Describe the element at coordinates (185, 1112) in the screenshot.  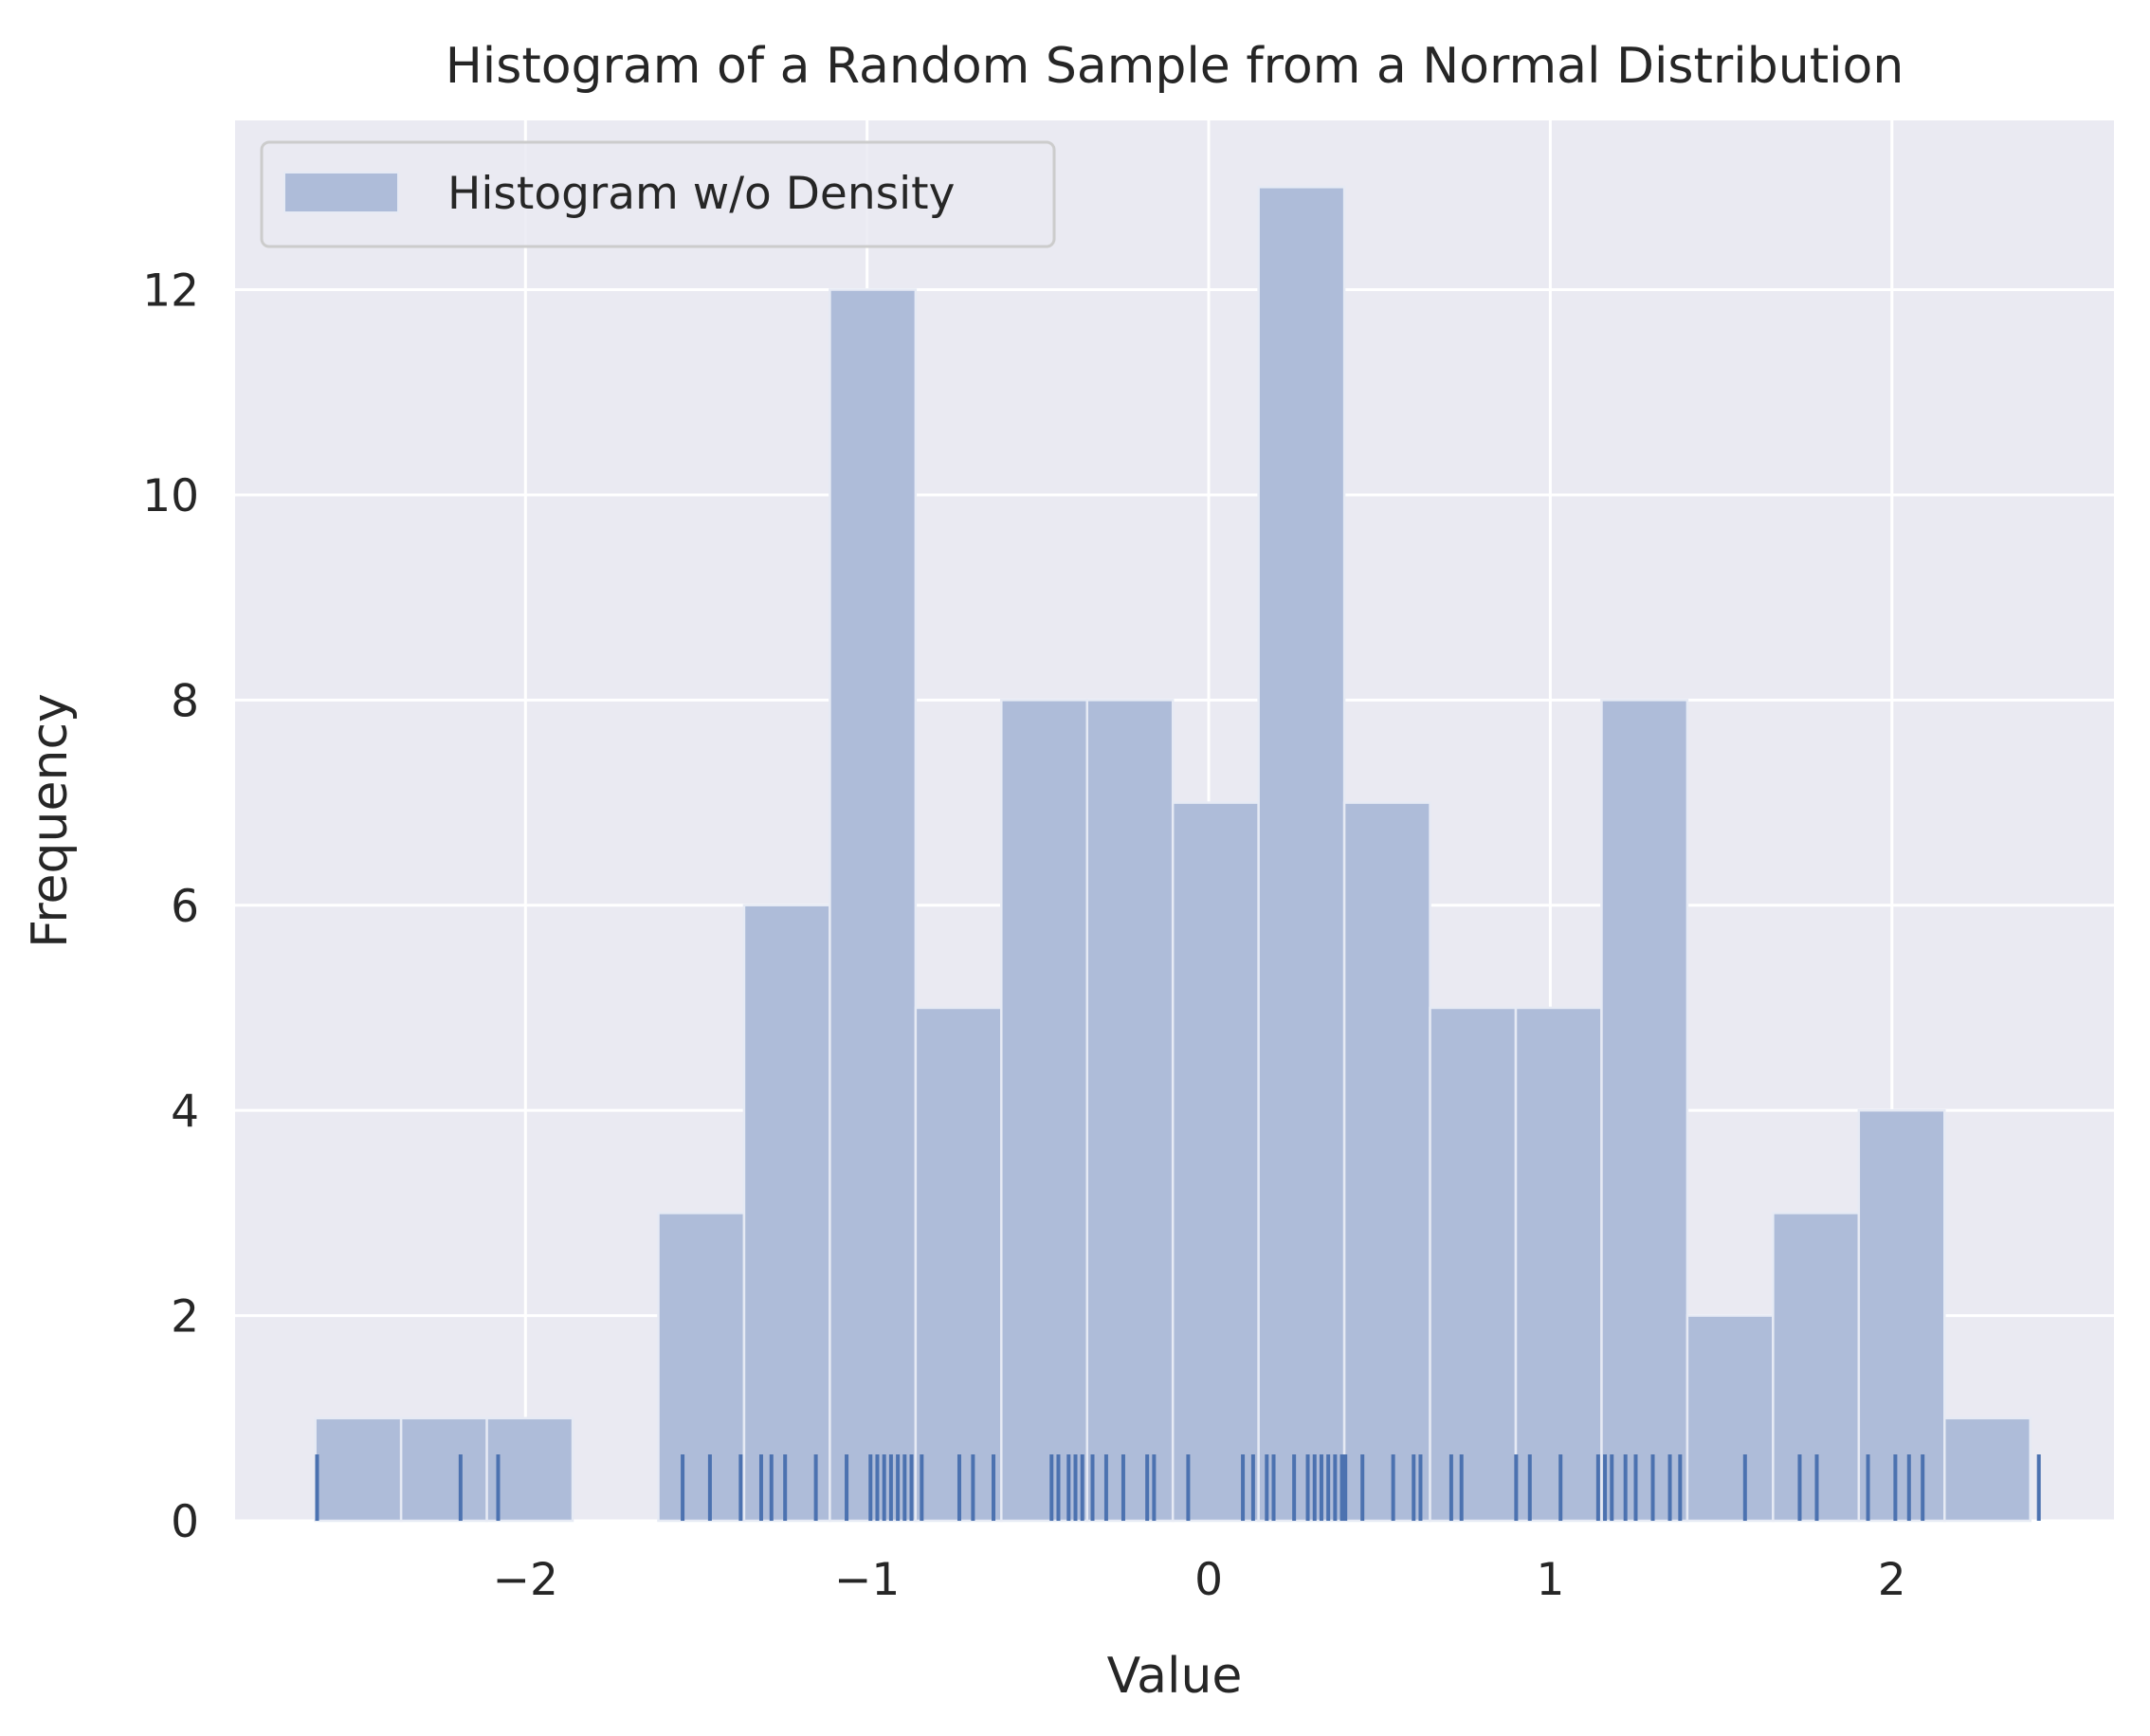
I see `y-tick-label: 4` at that location.